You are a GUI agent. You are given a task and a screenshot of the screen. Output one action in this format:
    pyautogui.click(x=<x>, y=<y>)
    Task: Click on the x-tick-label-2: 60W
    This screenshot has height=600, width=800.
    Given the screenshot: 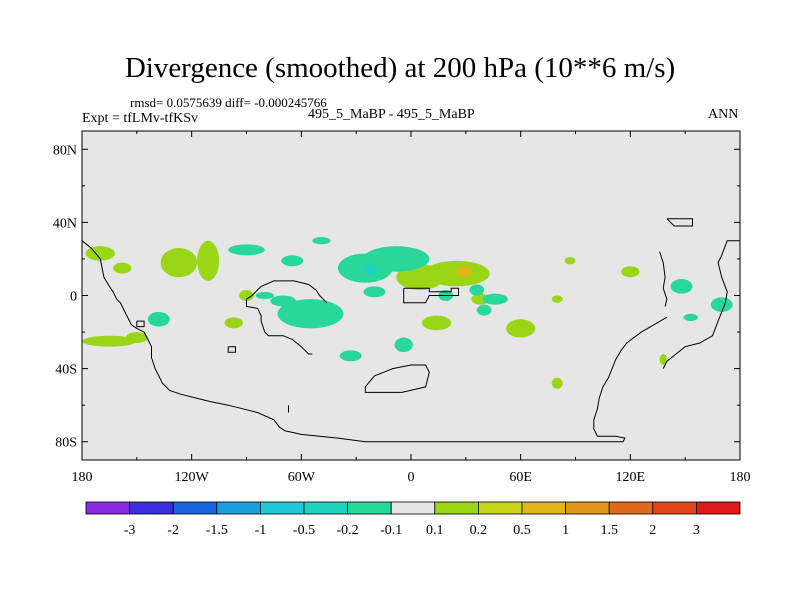 What is the action you would take?
    pyautogui.click(x=302, y=477)
    